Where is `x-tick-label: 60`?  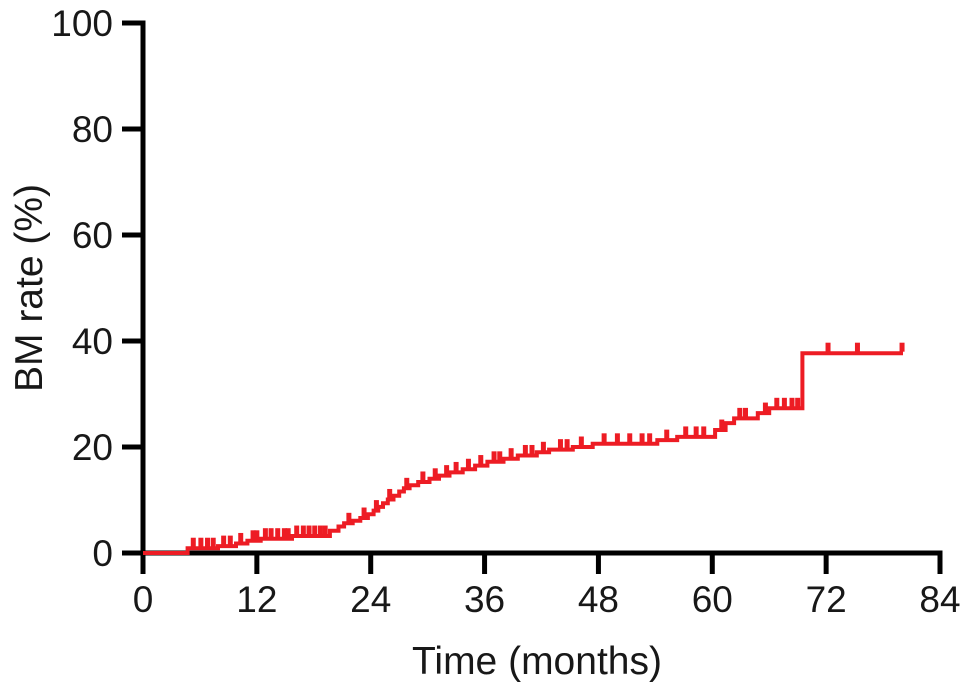
x-tick-label: 60 is located at coordinates (712, 599).